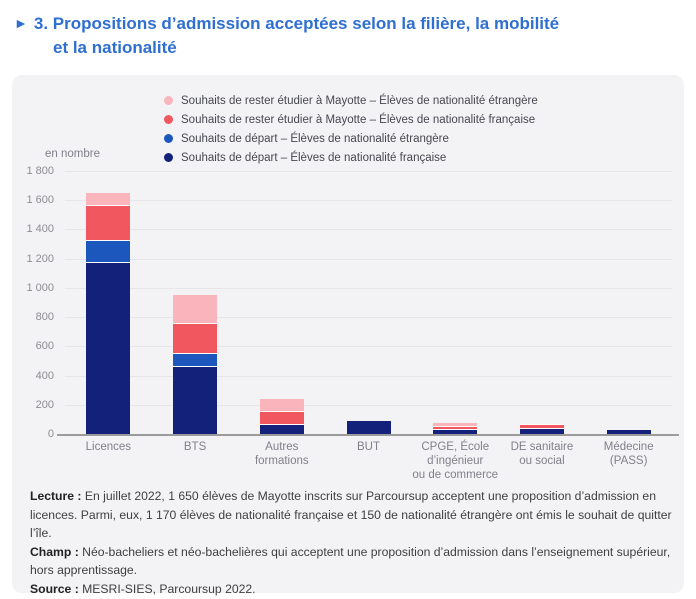 The image size is (696, 599). I want to click on y-tick-label: 400, so click(44, 375).